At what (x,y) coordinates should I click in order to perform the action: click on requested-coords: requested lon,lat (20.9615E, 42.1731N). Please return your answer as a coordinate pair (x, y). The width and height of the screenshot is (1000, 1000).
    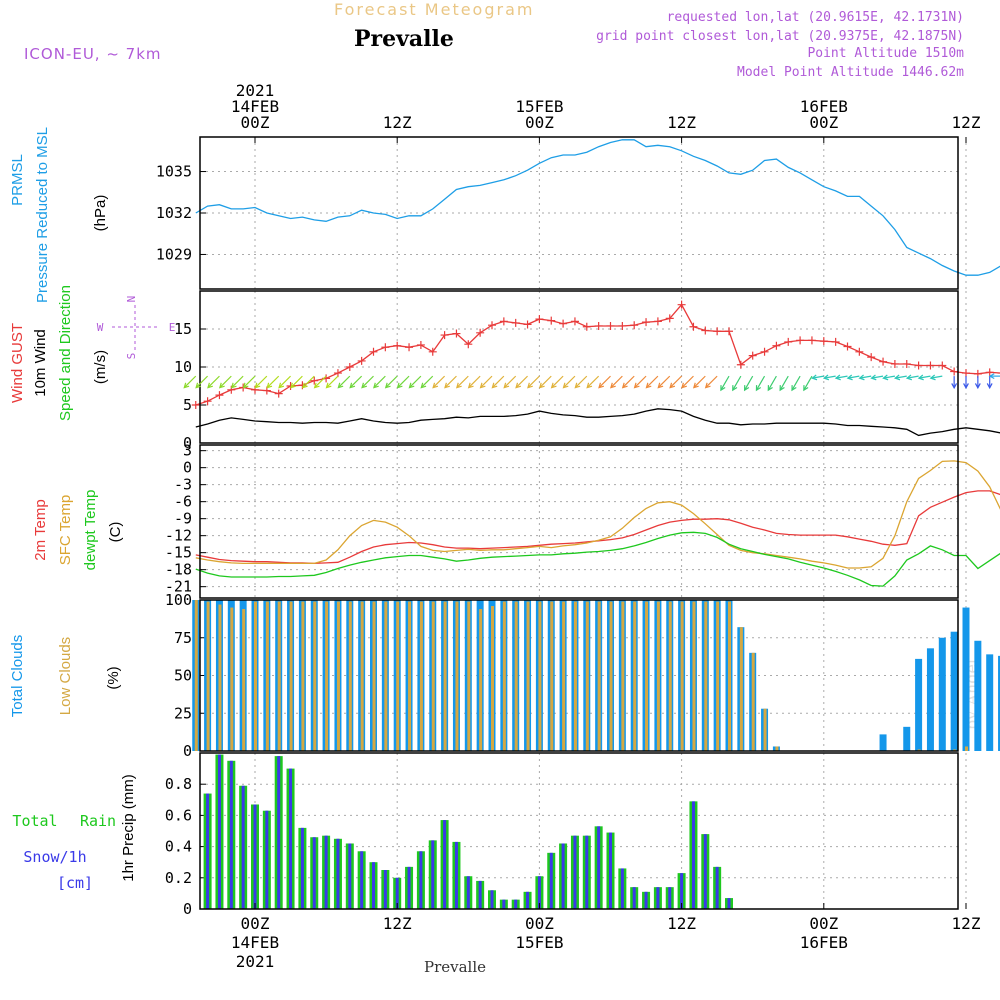
    Looking at the image, I should click on (815, 17).